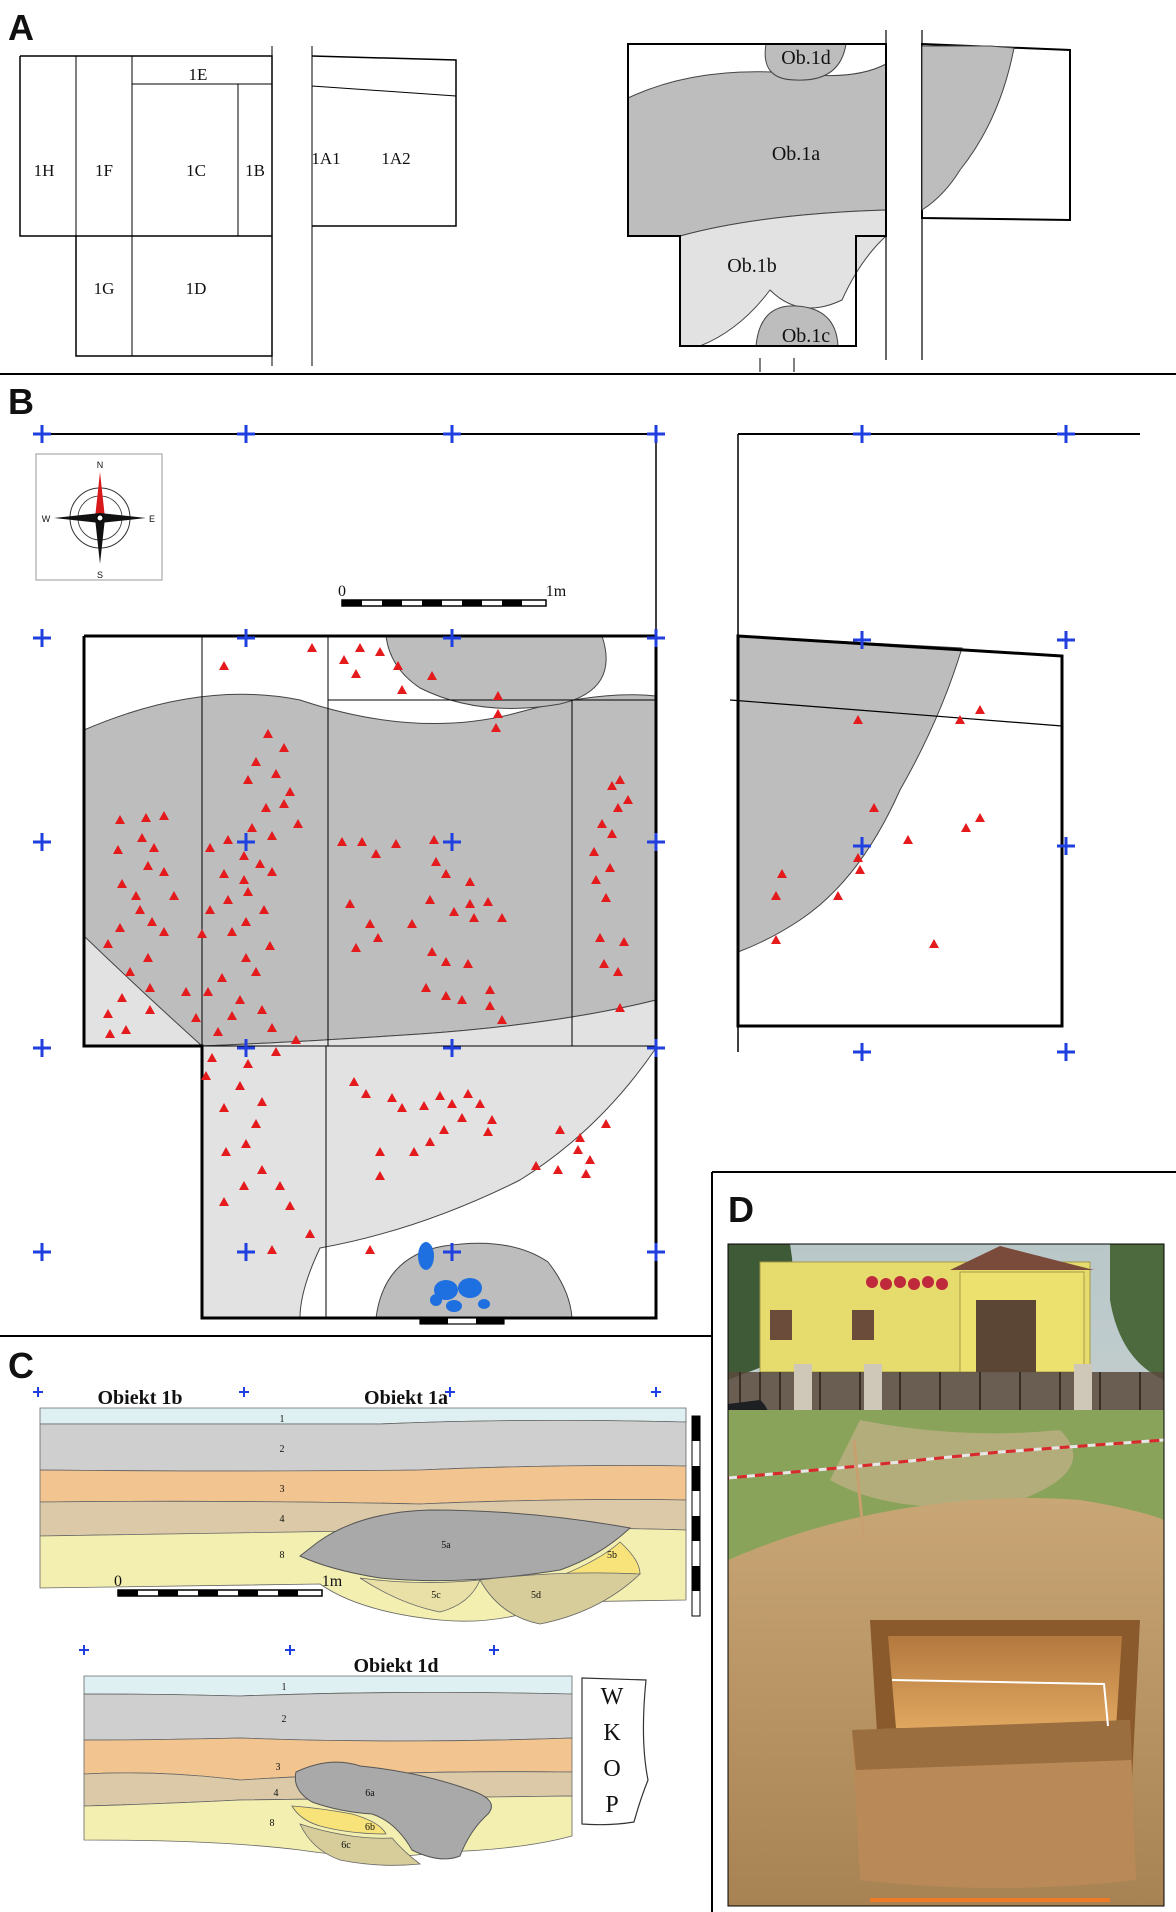  I want to click on compass-n: N, so click(100, 465).